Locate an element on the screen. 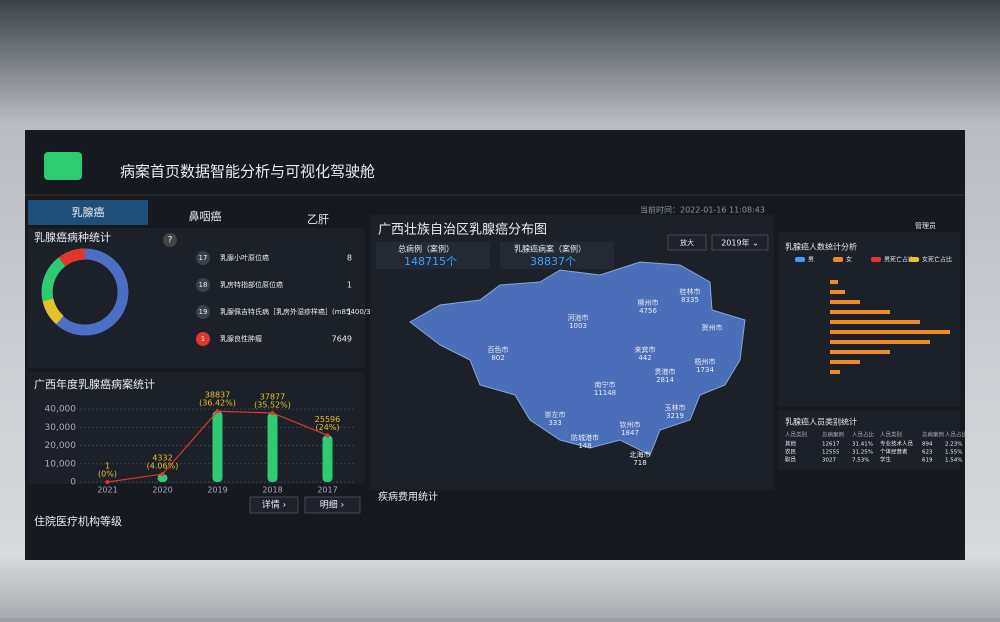 This screenshot has width=1000, height=622. item-count: 8 is located at coordinates (349, 258).